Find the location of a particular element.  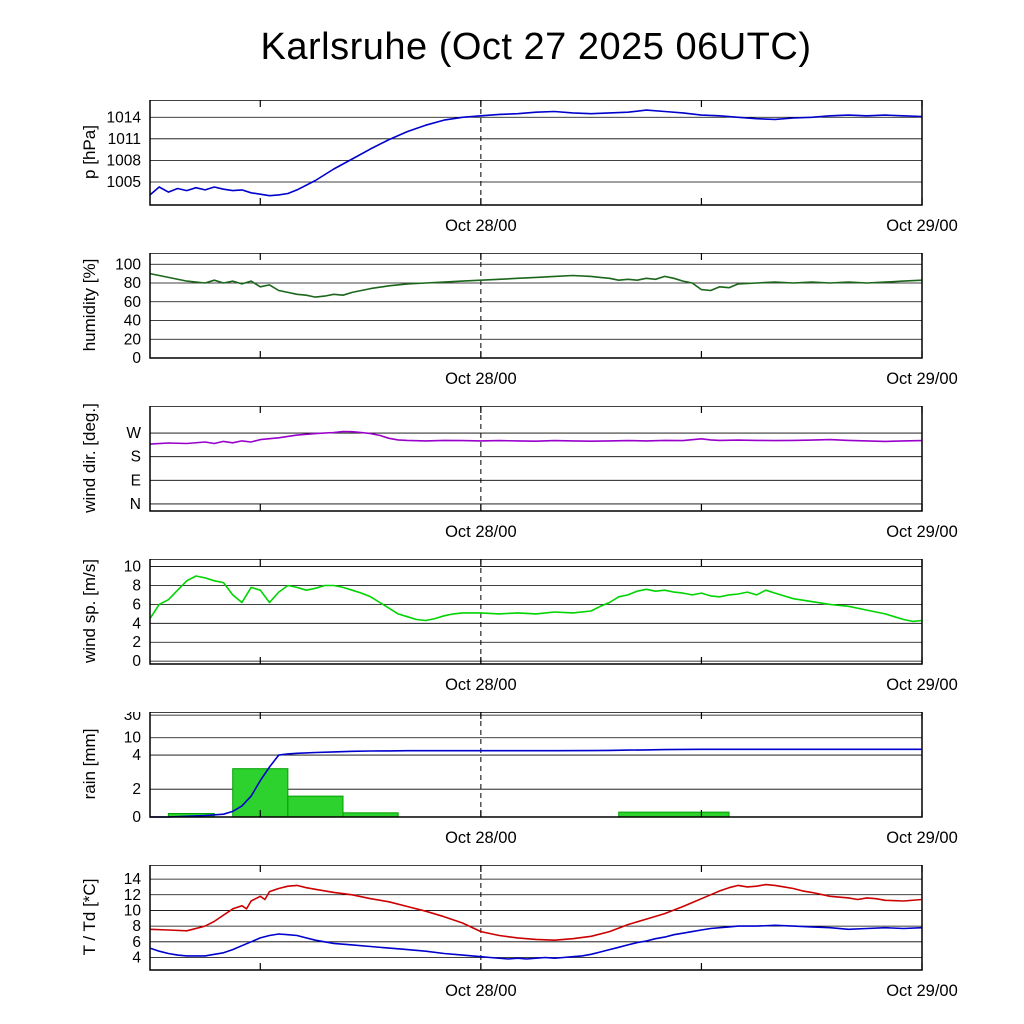

panel-rain: 0 2 4 10 30 Oct 28/00 Oct 29/00 is located at coordinates (512, 781).